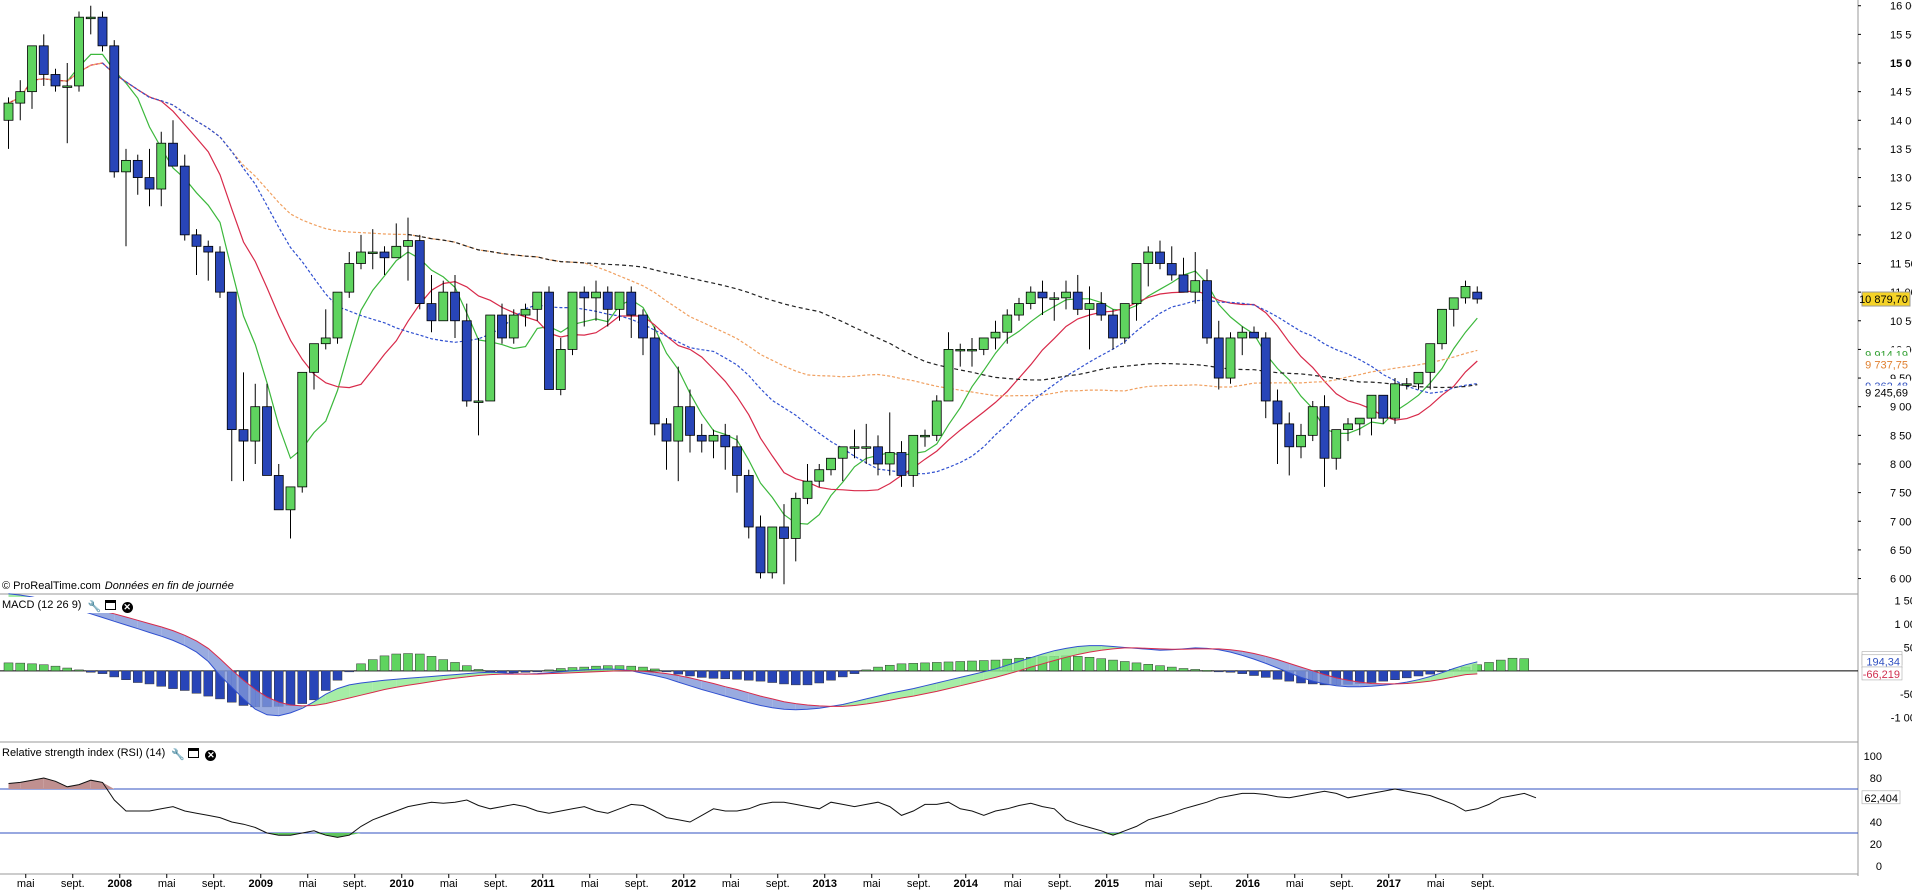 This screenshot has width=1912, height=890. Describe the element at coordinates (966, 884) in the screenshot. I see `time-tick-label: 2014` at that location.